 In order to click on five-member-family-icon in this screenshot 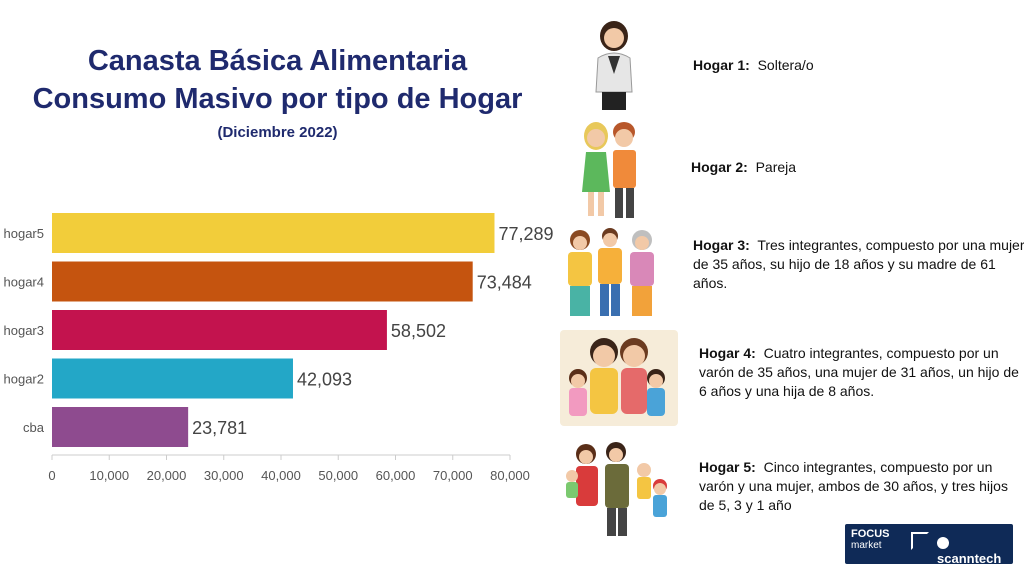, I will do `click(616, 489)`.